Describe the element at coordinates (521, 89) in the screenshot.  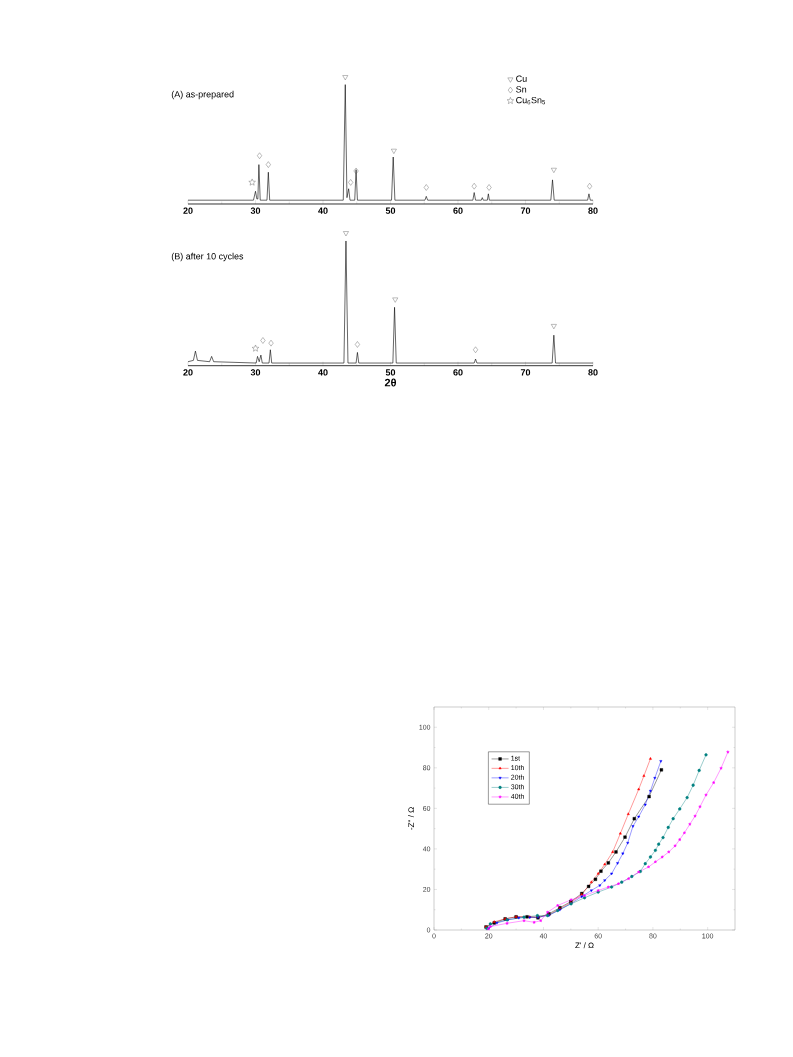
I see `legend-label: Sn` at that location.